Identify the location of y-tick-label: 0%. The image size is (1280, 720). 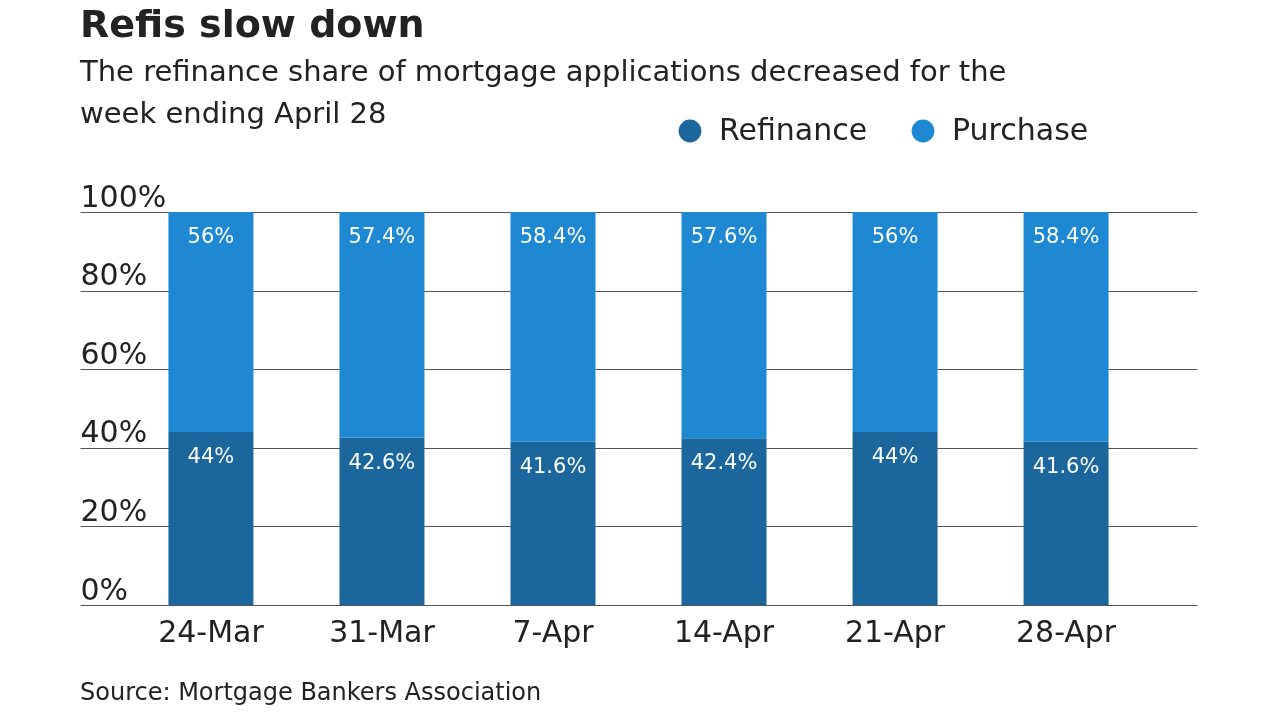
(104, 589).